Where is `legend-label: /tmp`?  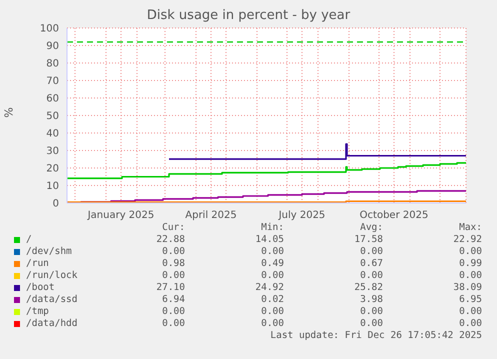
legend-label: /tmp is located at coordinates (37, 311).